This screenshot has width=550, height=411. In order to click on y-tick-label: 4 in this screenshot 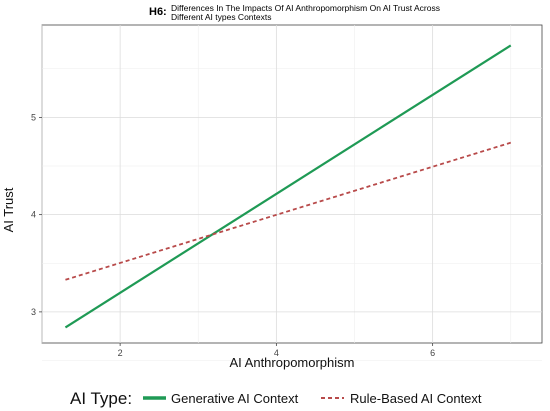, I will do `click(33, 215)`.